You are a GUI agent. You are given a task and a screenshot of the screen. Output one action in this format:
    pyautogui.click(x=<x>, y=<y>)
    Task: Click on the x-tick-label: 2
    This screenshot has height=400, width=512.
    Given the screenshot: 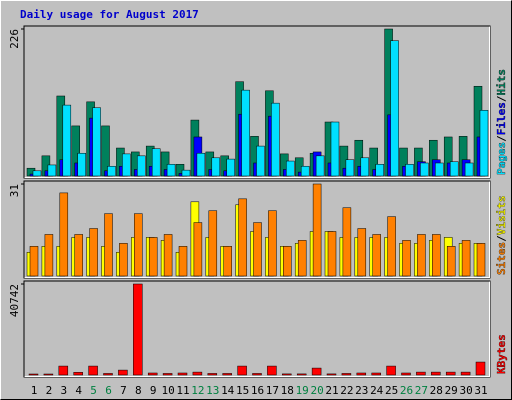 What is the action you would take?
    pyautogui.click(x=49, y=390)
    